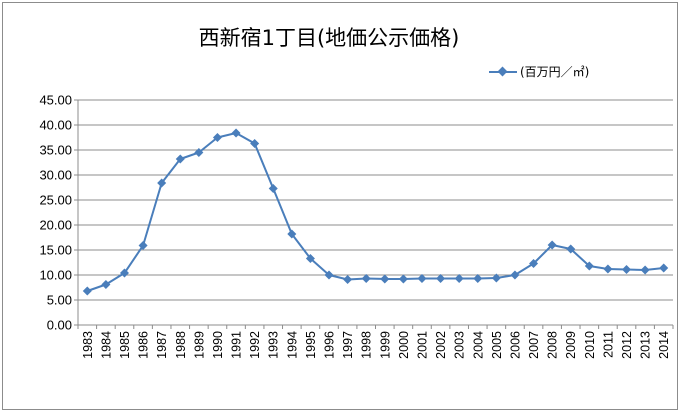 The width and height of the screenshot is (682, 414). I want to click on x-tick-label: 1985, so click(125, 345).